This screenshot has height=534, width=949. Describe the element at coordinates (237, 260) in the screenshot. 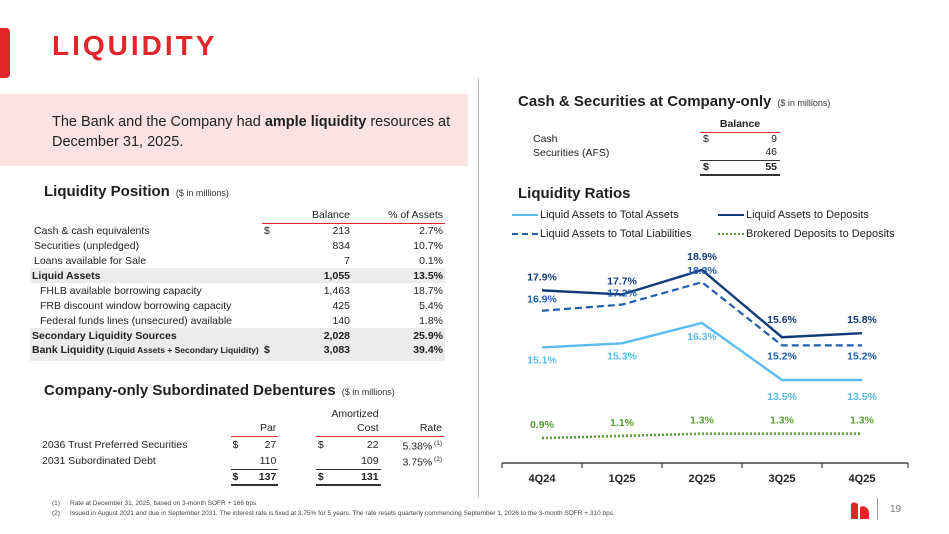

I see `table-row: Loans available for Sale 7 0.1%` at that location.